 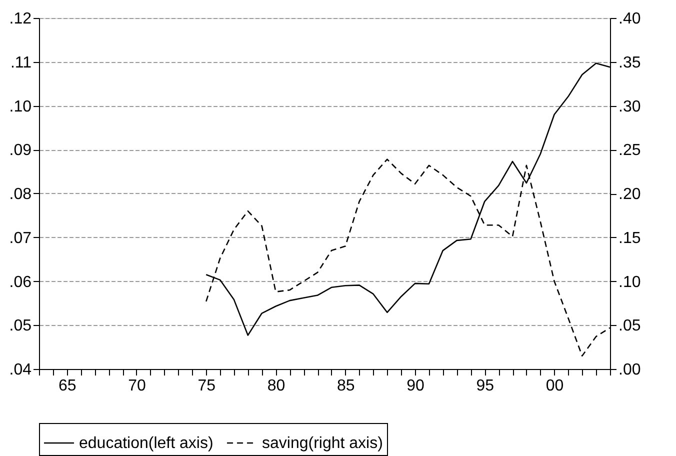 I want to click on y2-tick-label: .10, so click(x=629, y=282).